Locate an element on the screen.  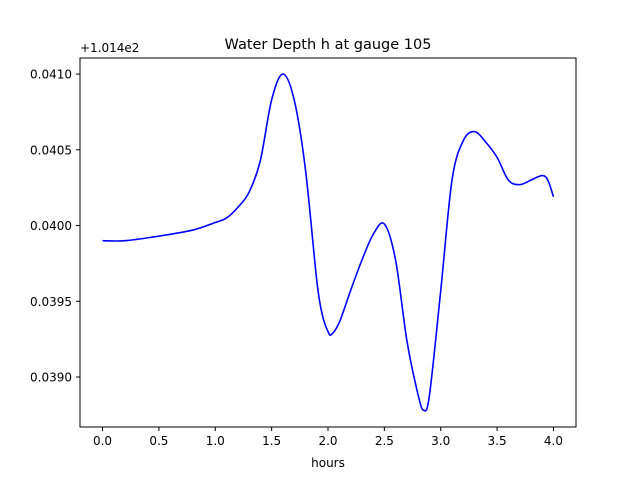
x-tick-label: 3.0 is located at coordinates (440, 441).